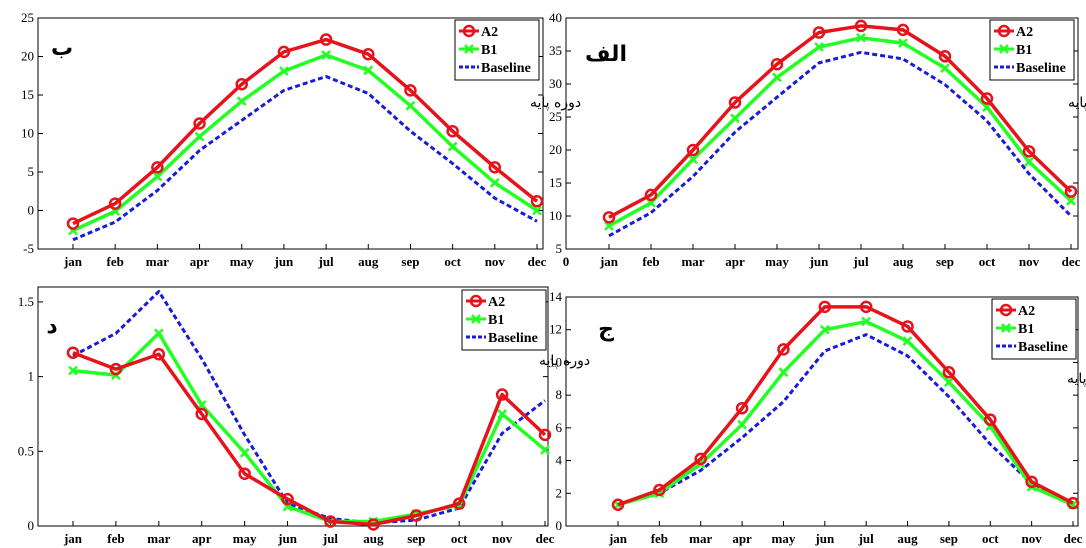 The image size is (1086, 548). What do you see at coordinates (659, 538) in the screenshot?
I see `x-tick-label-feb: feb` at bounding box center [659, 538].